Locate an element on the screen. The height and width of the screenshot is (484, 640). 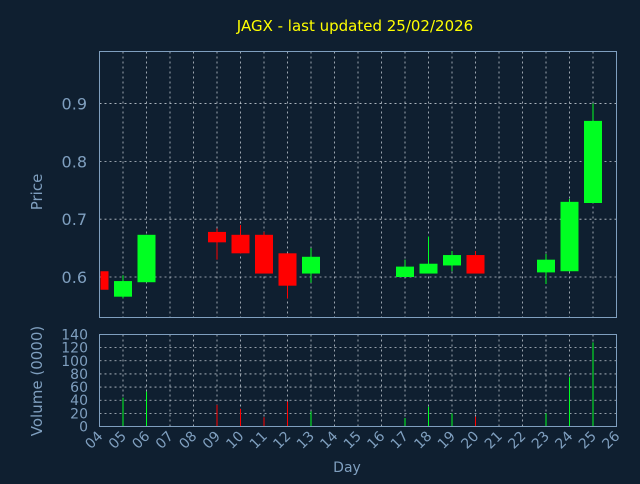
volume-tick-label: 0 is located at coordinates (83, 428).